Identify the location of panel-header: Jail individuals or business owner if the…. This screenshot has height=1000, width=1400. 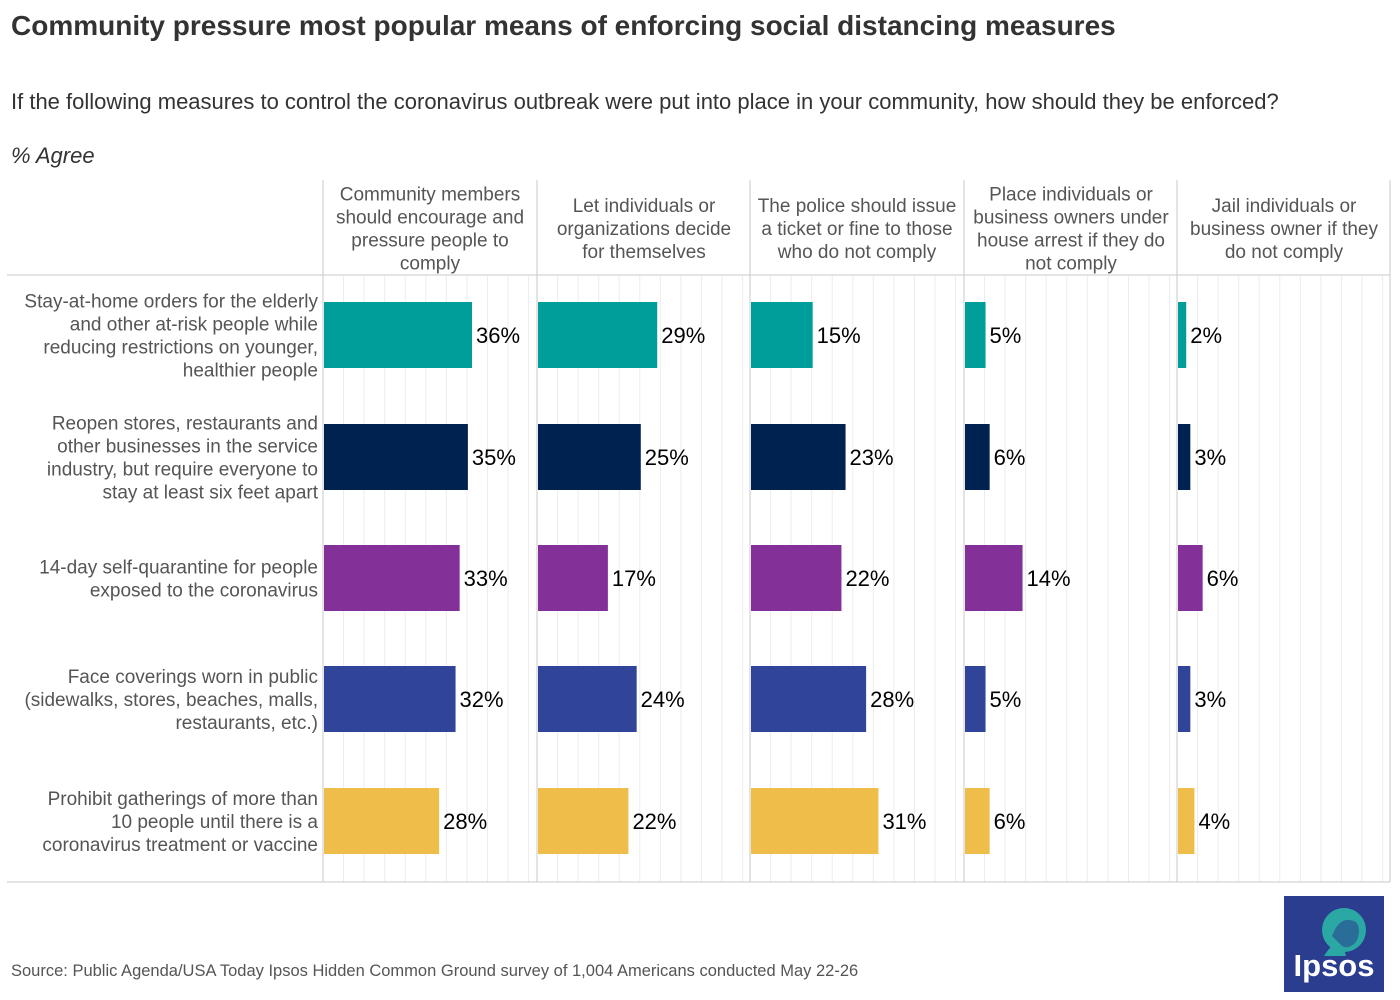
(1284, 229).